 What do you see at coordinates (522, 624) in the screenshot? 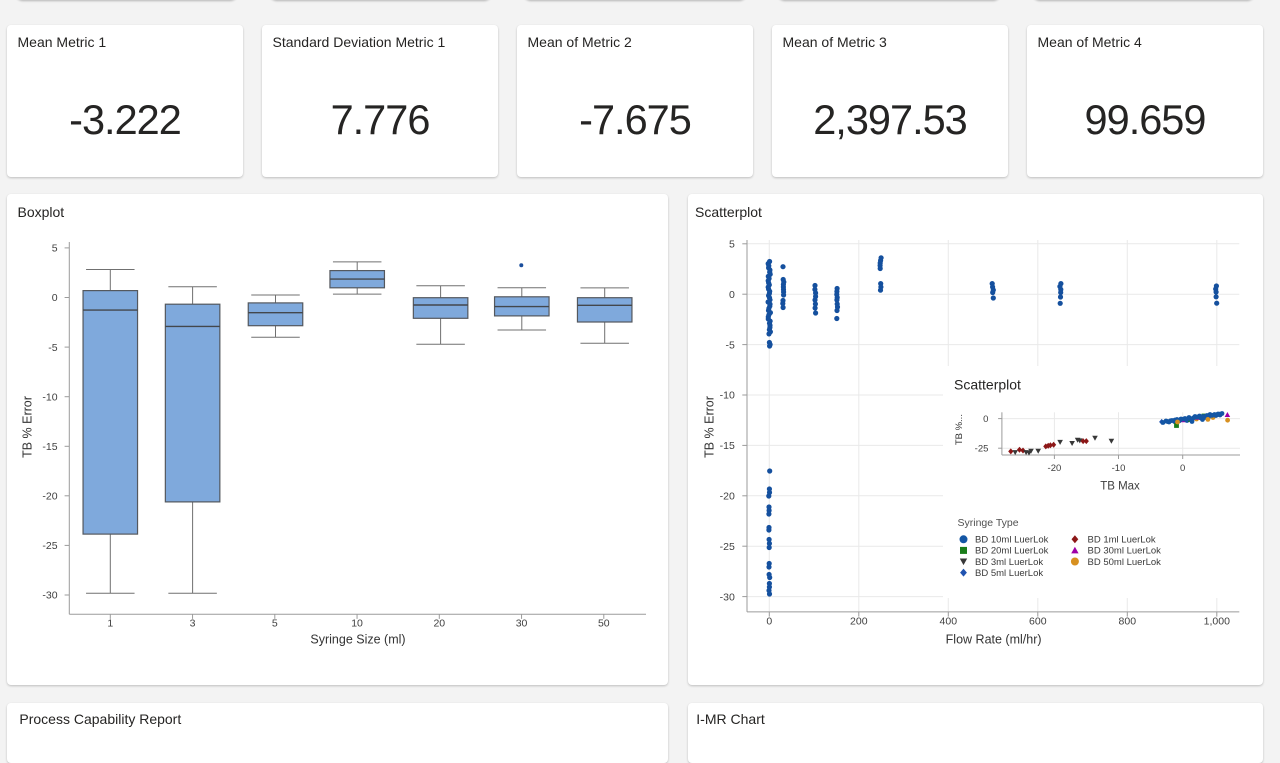
I see `svg-text: 30` at bounding box center [522, 624].